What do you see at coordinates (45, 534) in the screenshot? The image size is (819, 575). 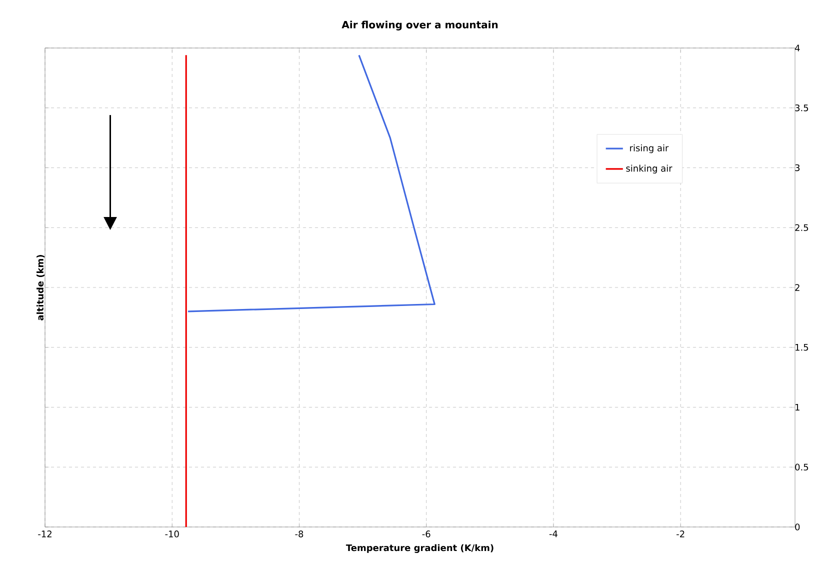 I see `x-tick-label: -12` at bounding box center [45, 534].